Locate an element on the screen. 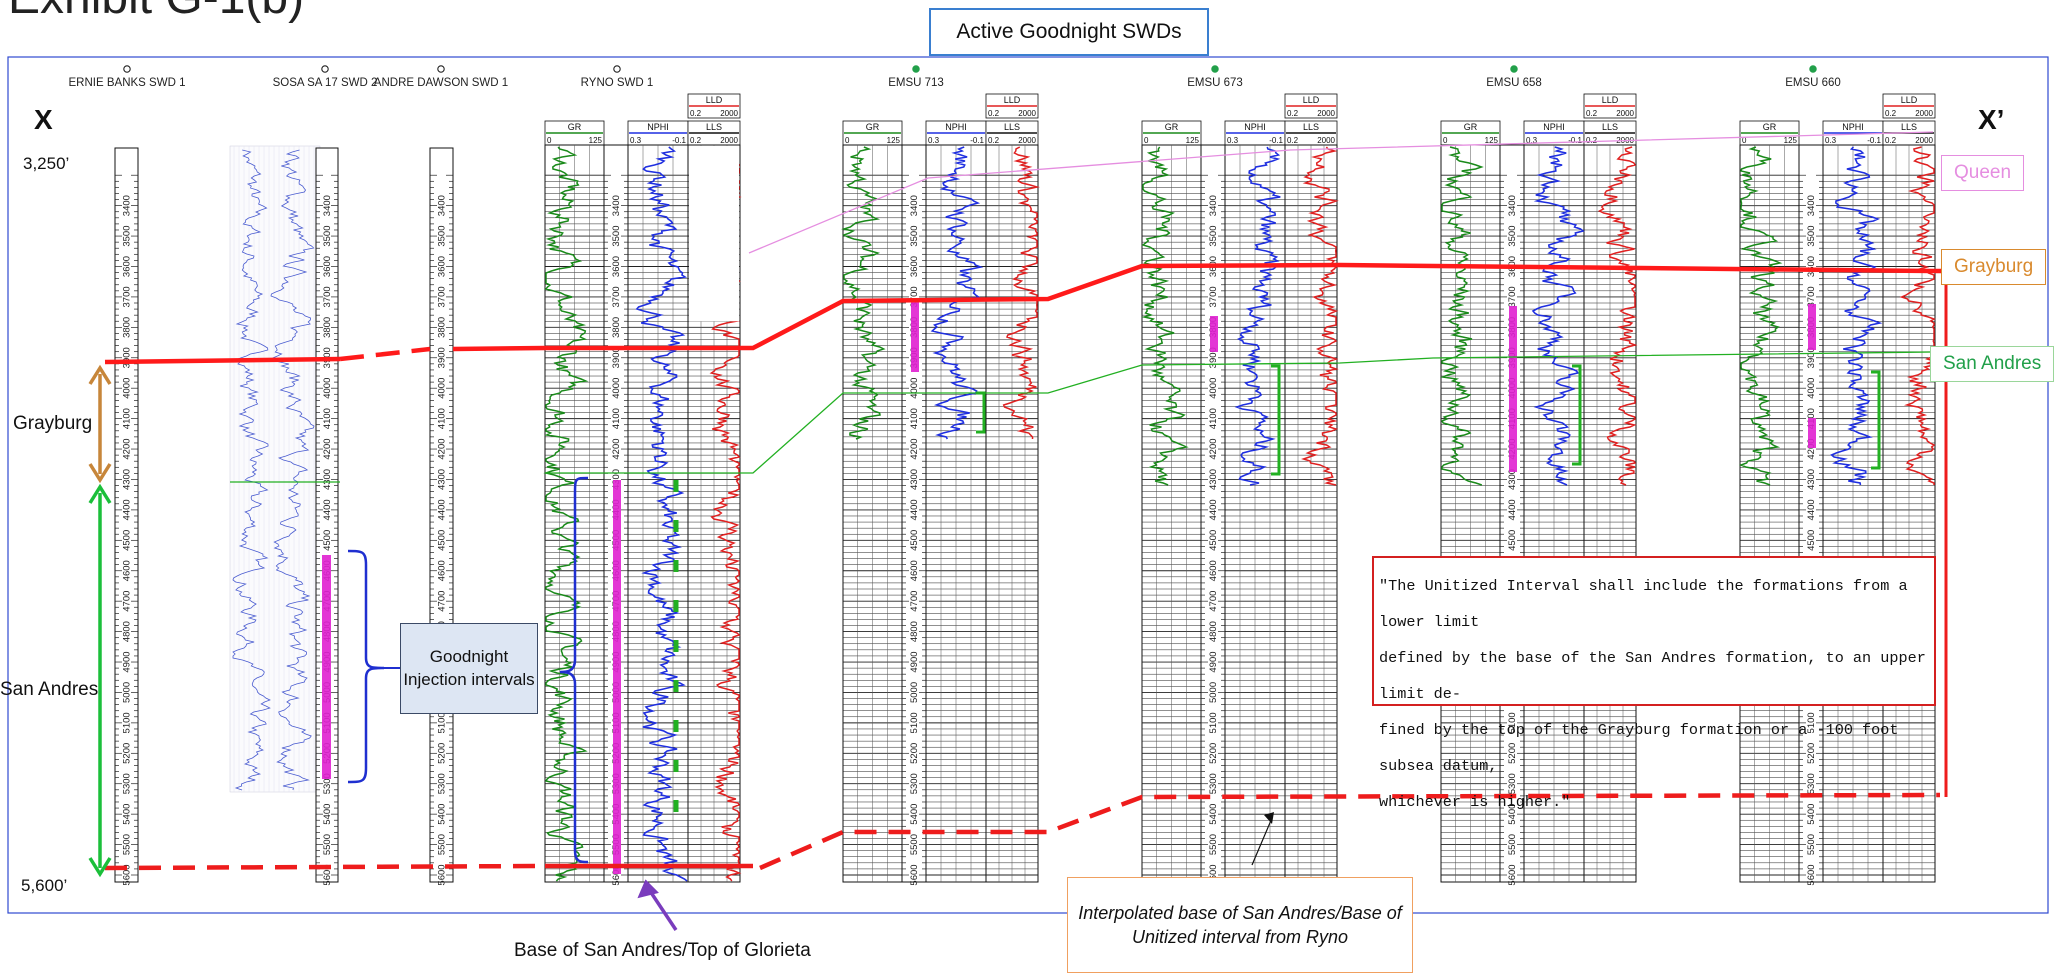 The image size is (2059, 978). nphi-curve is located at coordinates (957, 293).